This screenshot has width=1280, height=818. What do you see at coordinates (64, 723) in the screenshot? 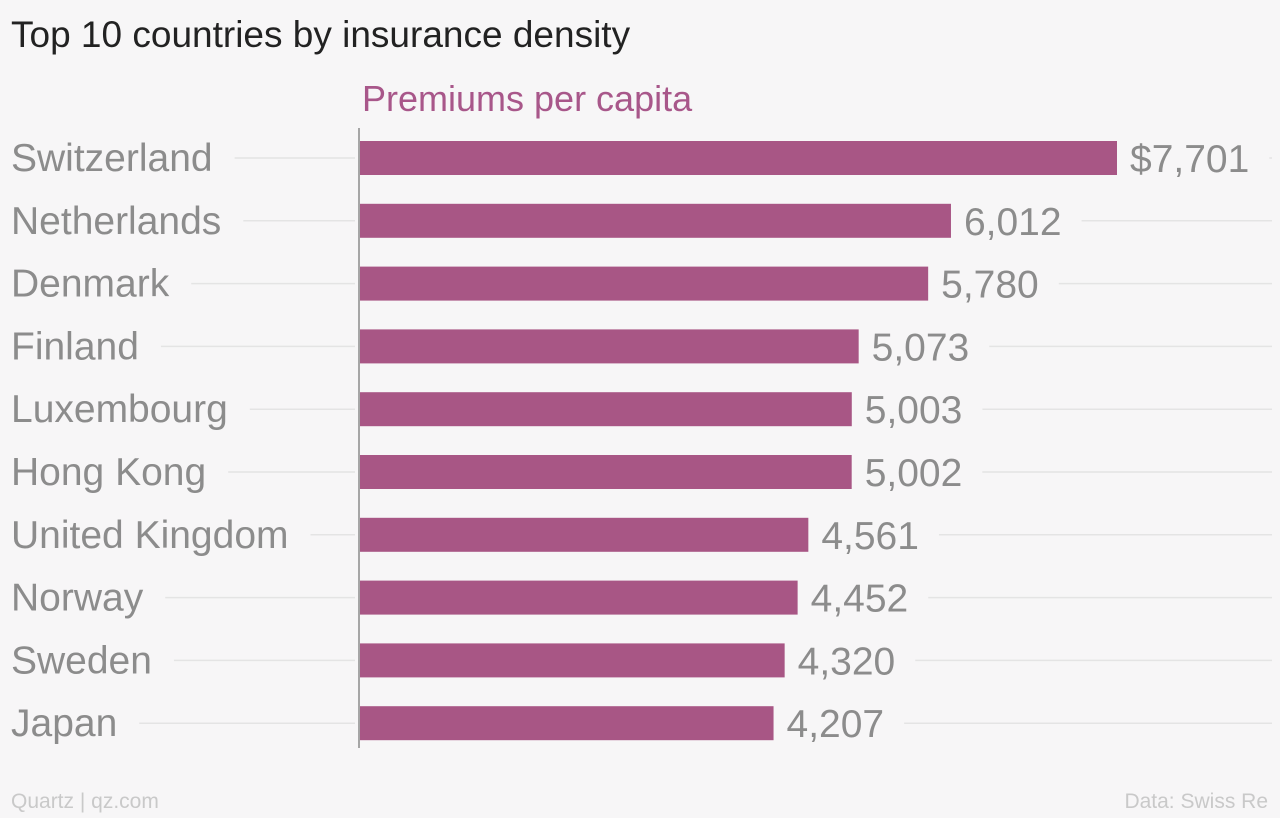
I see `category-label: Japan` at bounding box center [64, 723].